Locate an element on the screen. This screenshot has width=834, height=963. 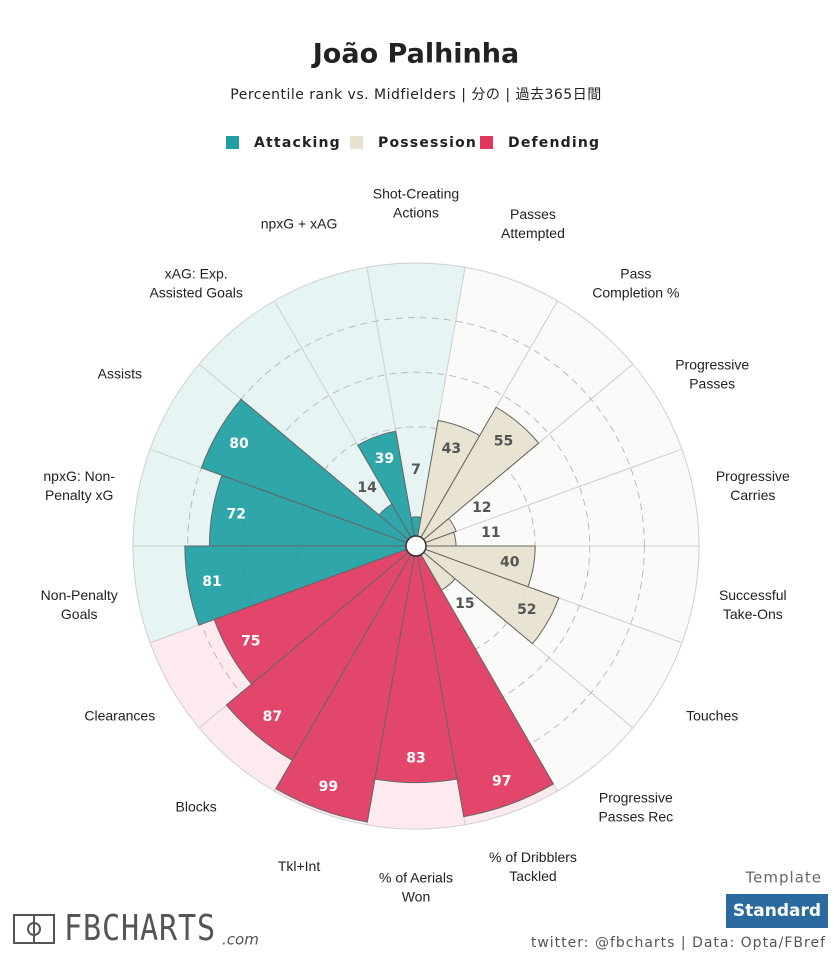
category-label: Progressive Passes Rec is located at coordinates (635, 806).